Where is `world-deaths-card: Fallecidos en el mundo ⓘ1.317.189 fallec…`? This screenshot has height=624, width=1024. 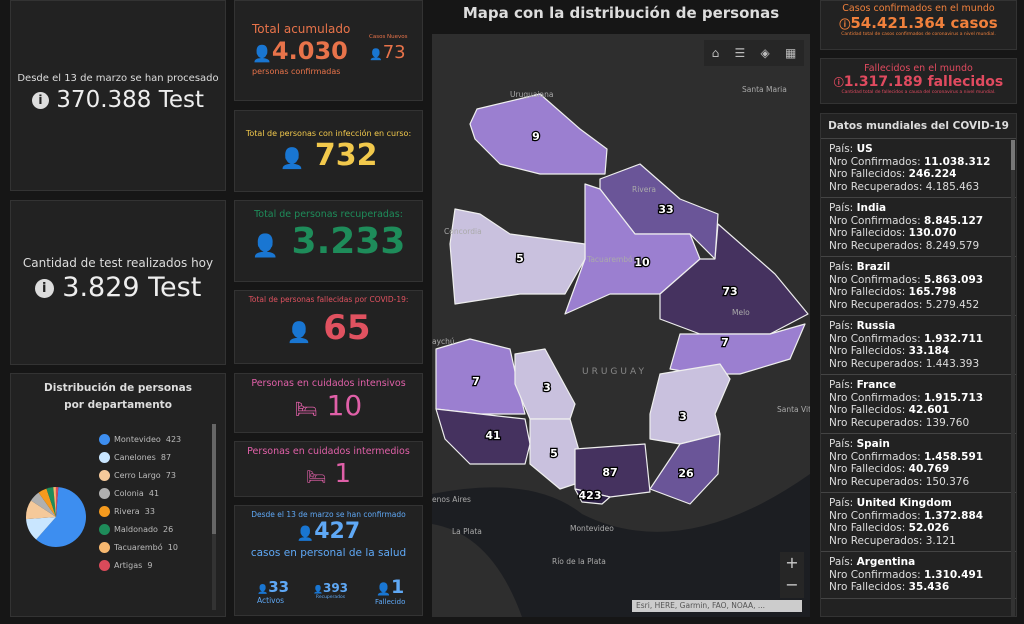
world-deaths-card: Fallecidos en el mundo ⓘ1.317.189 fallec… is located at coordinates (918, 81).